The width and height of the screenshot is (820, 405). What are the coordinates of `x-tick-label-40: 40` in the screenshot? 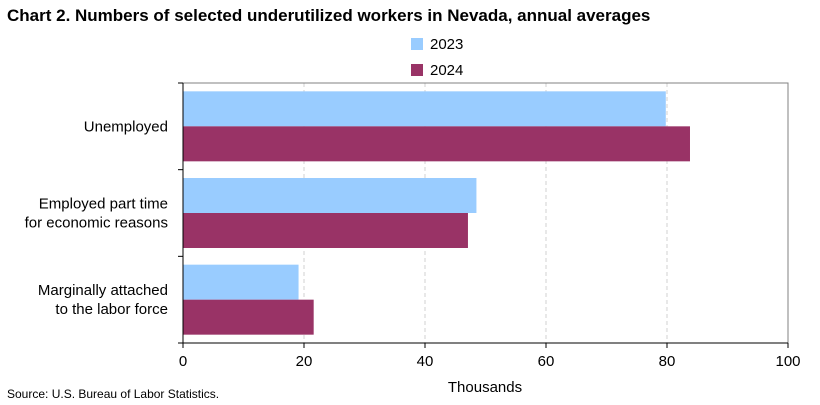 It's located at (425, 361).